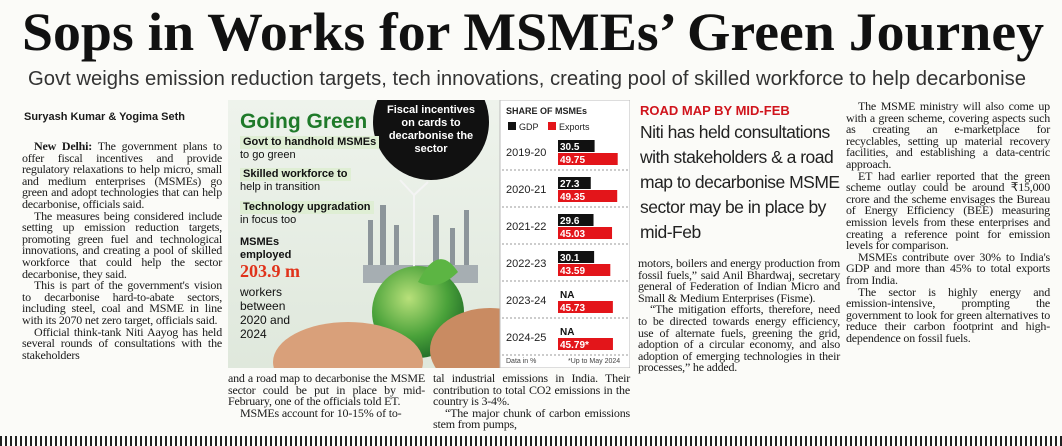 The image size is (1062, 446). I want to click on item-head: Govt to handhold MSMEs, so click(310, 142).